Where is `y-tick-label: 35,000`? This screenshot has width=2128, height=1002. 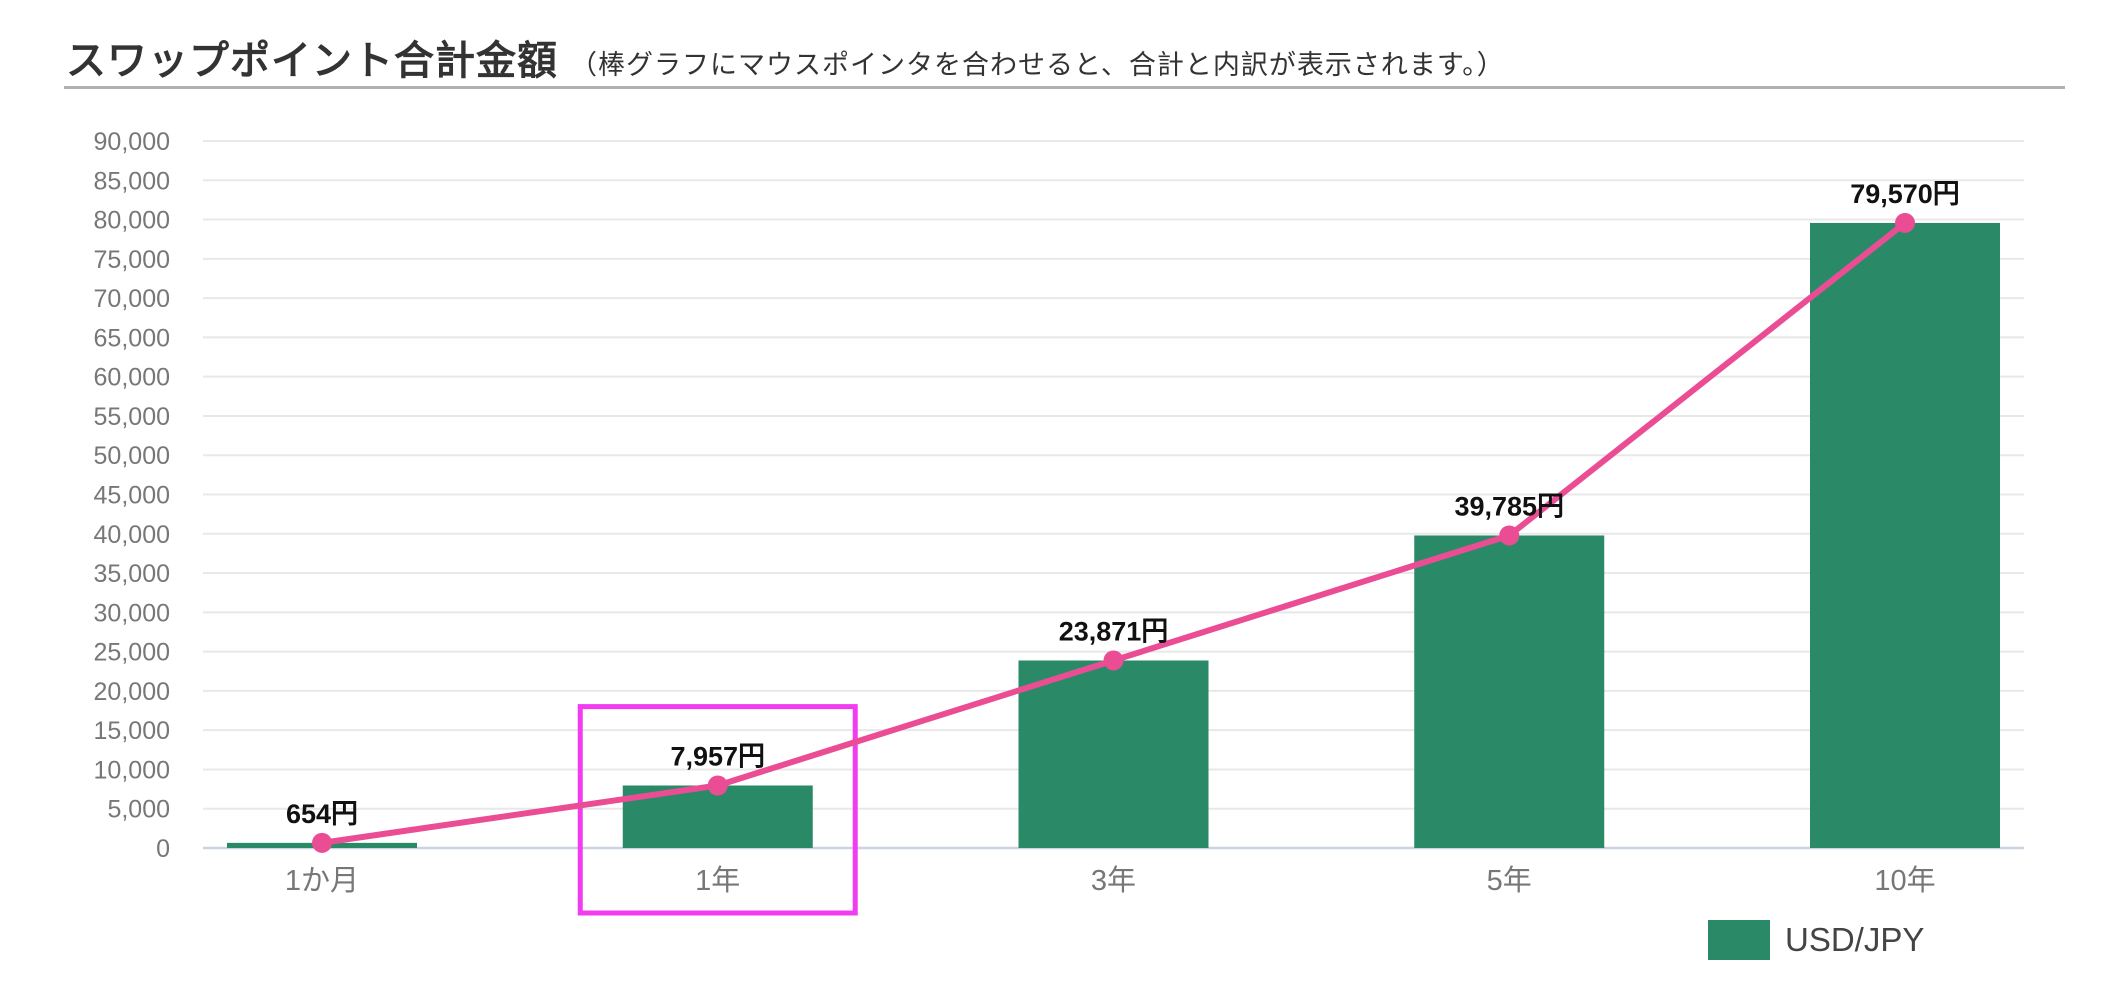
y-tick-label: 35,000 is located at coordinates (132, 574).